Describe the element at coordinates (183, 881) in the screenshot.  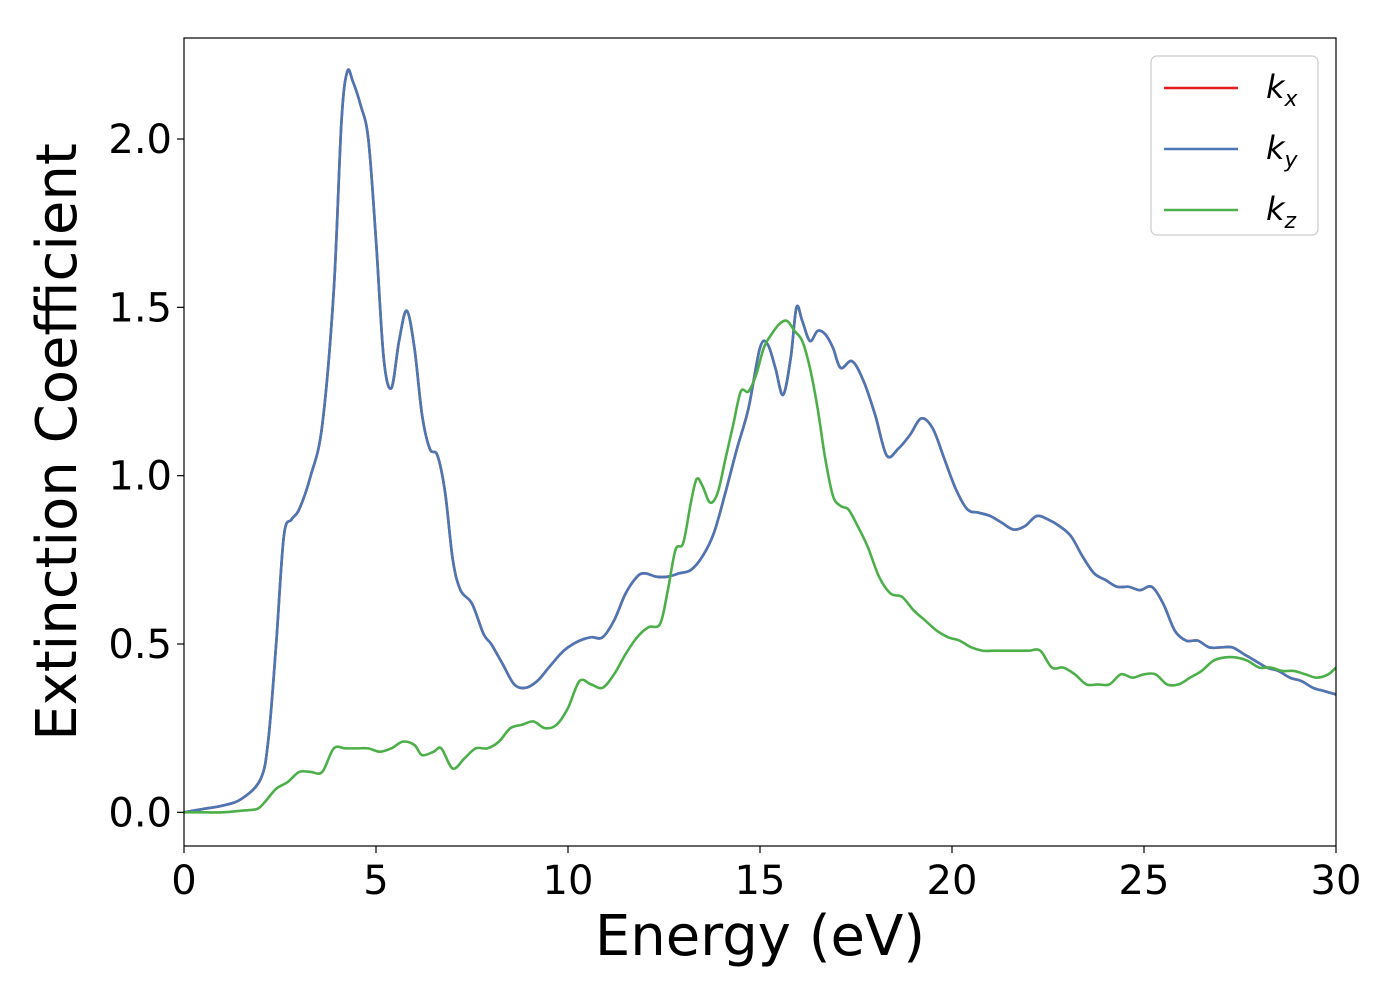
I see `x-tick-label: 0` at that location.